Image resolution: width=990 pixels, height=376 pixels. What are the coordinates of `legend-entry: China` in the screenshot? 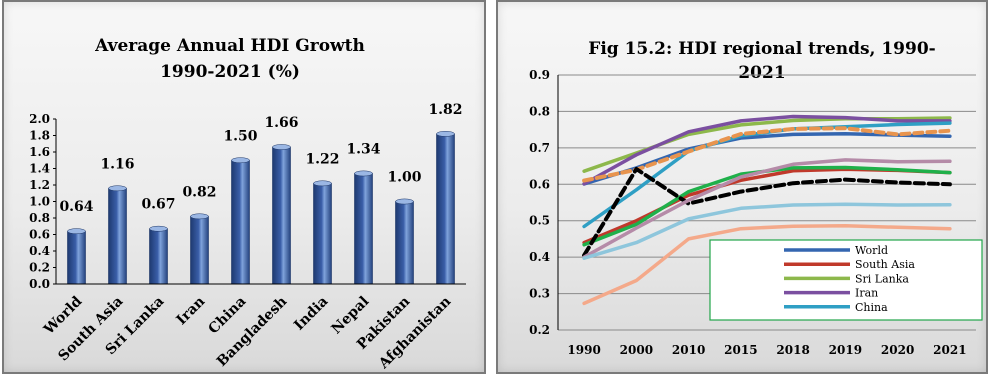 It's located at (836, 307).